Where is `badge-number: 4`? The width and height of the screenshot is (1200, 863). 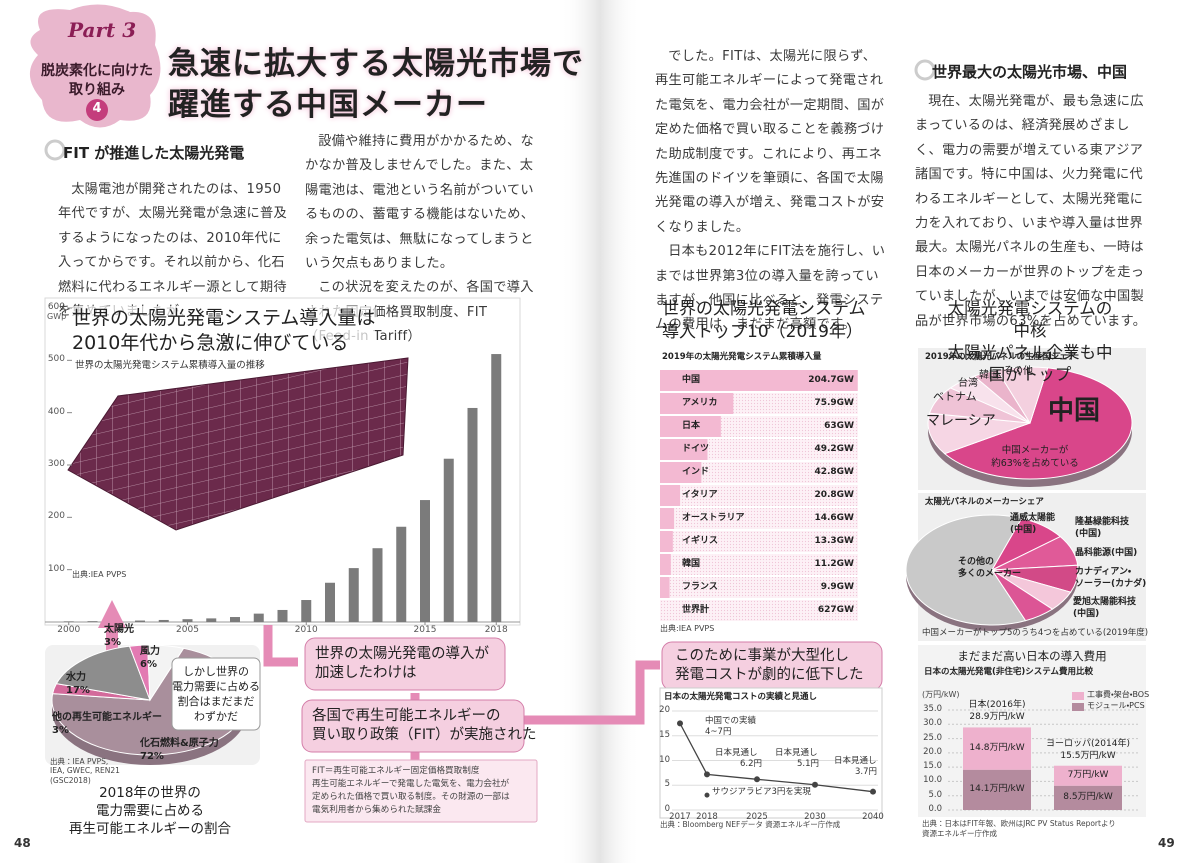 badge-number: 4 is located at coordinates (97, 108).